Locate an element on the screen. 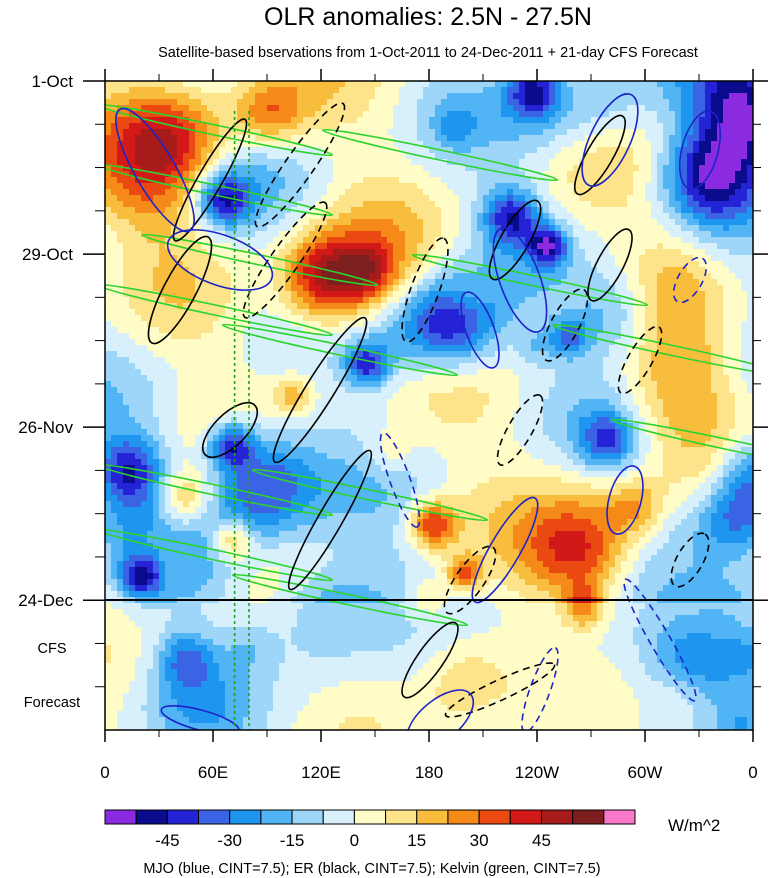 The width and height of the screenshot is (772, 878). chart-title: OLR anomalies: 2.5N - 27.5N is located at coordinates (428, 17).